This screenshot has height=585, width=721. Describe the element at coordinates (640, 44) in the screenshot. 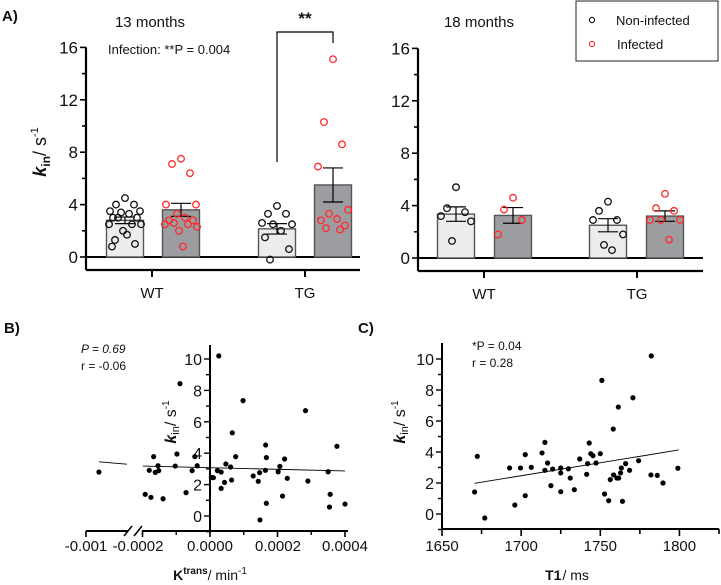

I see `legend-label-infected: Infected` at that location.